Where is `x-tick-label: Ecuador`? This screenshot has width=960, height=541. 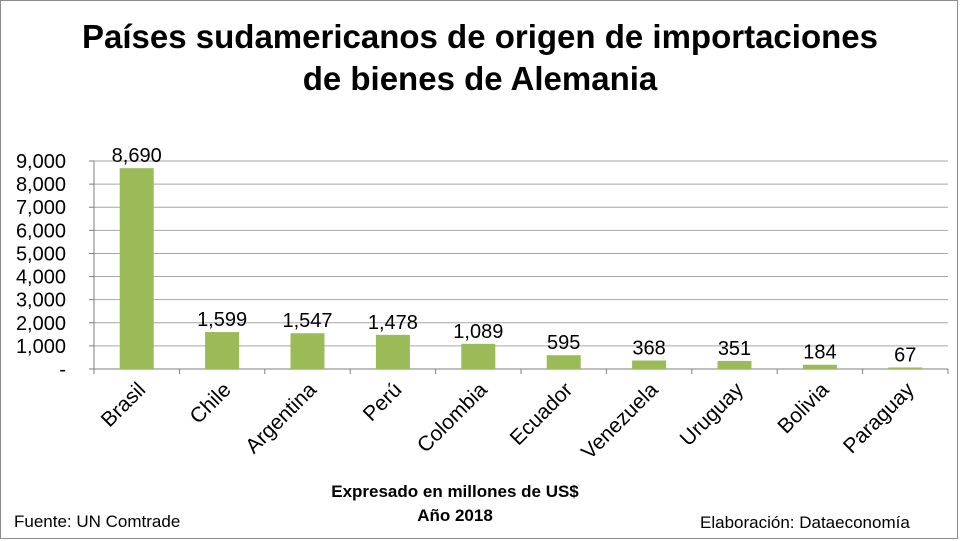
x-tick-label: Ecuador is located at coordinates (542, 414).